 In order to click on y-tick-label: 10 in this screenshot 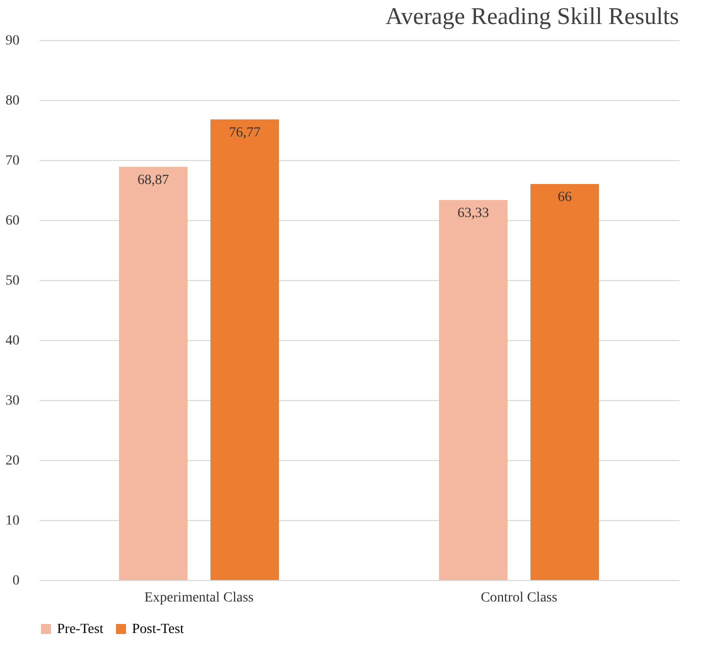, I will do `click(13, 521)`.